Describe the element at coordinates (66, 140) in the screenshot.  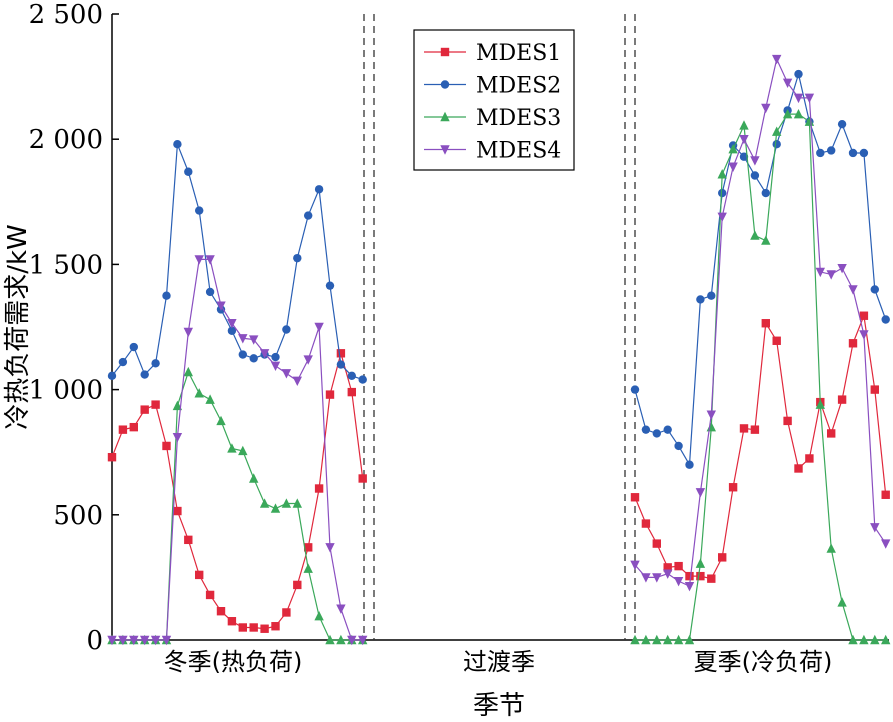
I see `y-tick-label: 2 000` at that location.